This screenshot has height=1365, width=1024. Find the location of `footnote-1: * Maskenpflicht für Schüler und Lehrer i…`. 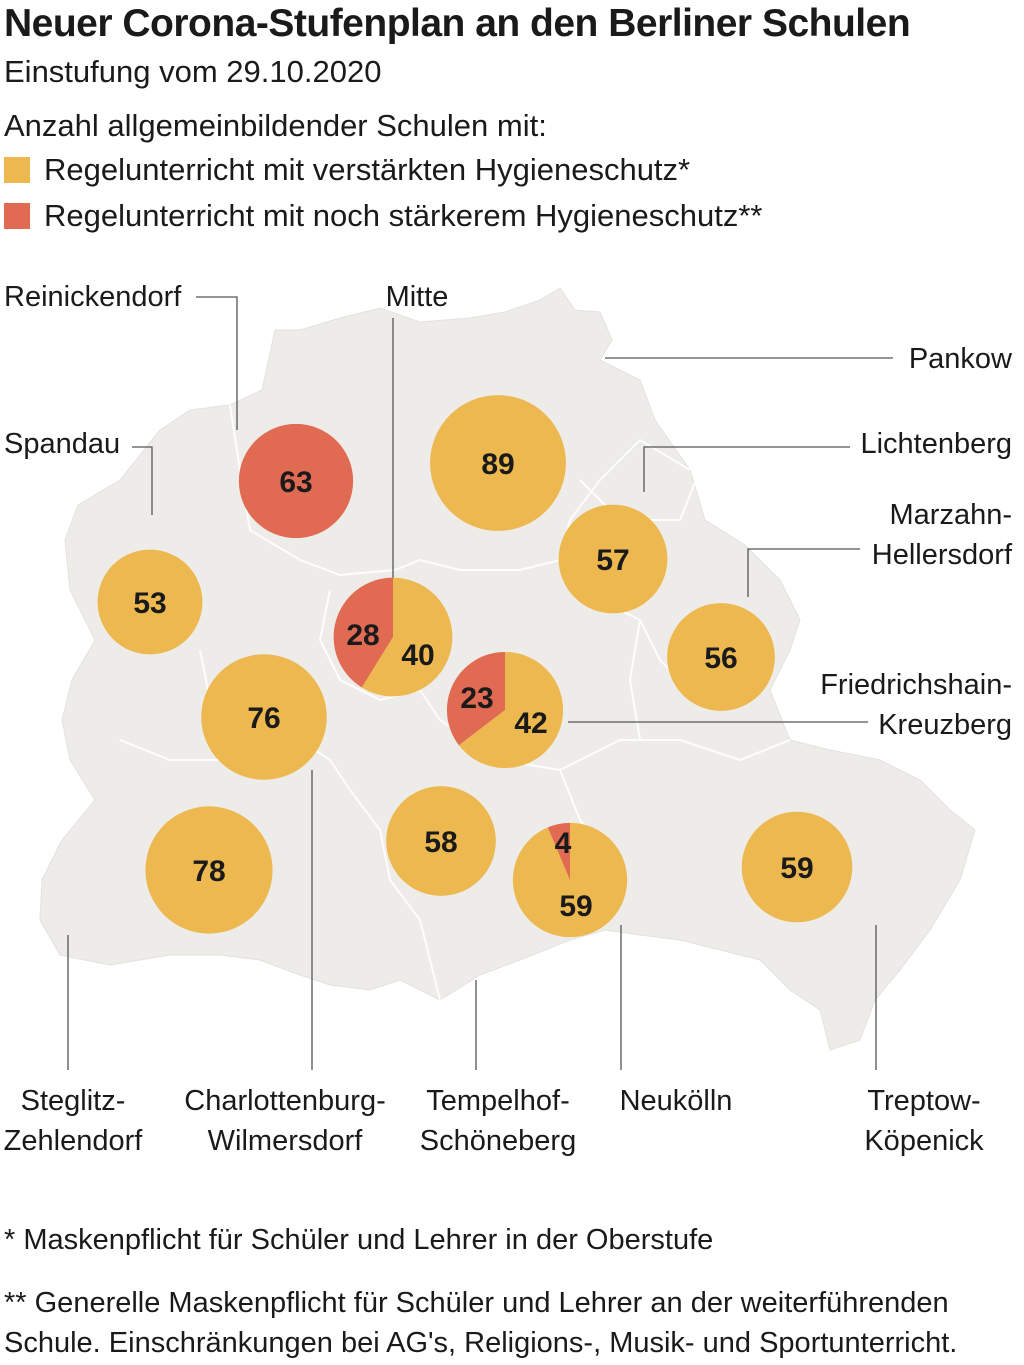

footnote-1: * Maskenpflicht für Schüler und Lehrer i… is located at coordinates (359, 1240).